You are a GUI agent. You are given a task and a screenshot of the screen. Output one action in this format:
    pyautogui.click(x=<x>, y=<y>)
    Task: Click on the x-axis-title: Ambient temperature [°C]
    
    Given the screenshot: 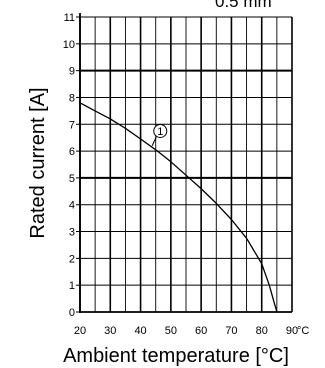 What is the action you would take?
    pyautogui.click(x=176, y=356)
    